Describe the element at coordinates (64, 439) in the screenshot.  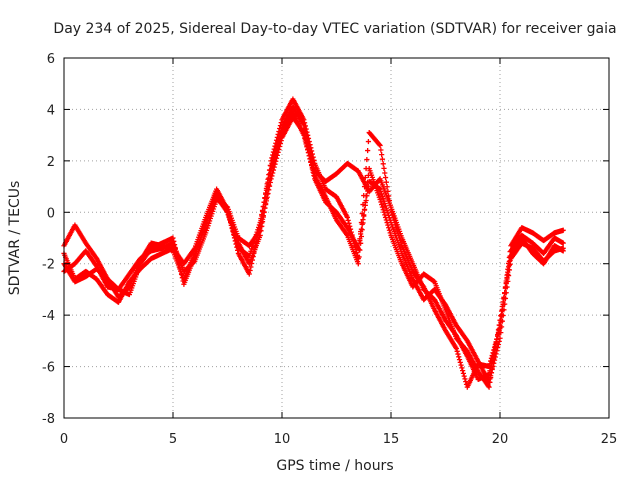
I see `x-tick-label: 0` at that location.